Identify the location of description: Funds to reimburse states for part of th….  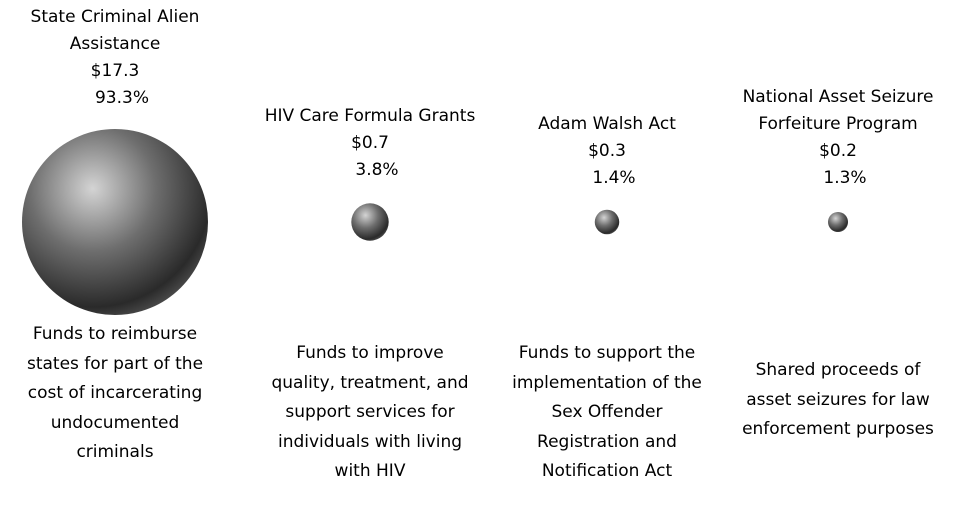
(115, 393).